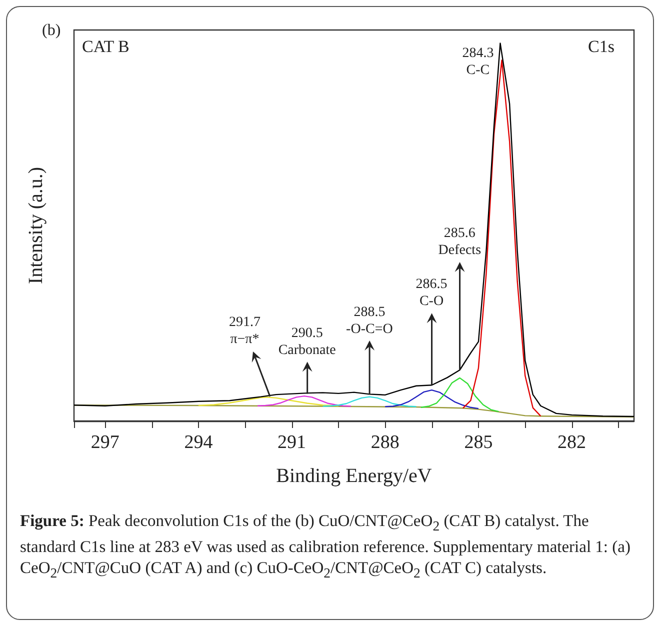 This screenshot has width=662, height=628. I want to click on annotation: CAT B, so click(106, 46).